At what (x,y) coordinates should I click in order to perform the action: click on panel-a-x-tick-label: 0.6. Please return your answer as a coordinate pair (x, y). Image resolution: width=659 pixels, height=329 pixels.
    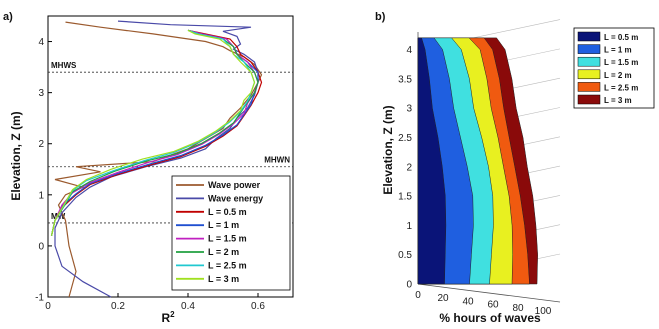
    Looking at the image, I should click on (258, 306).